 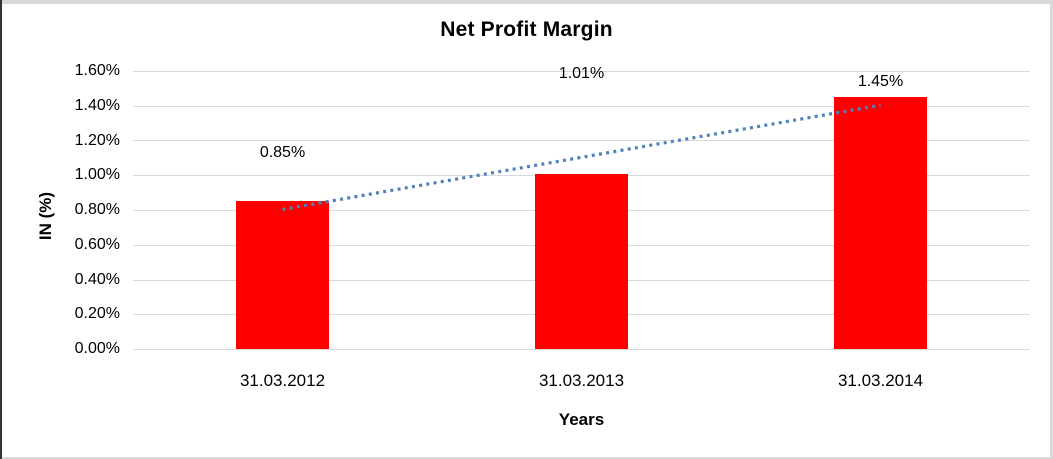 I want to click on bar-data-label: 1.45%, so click(x=880, y=81).